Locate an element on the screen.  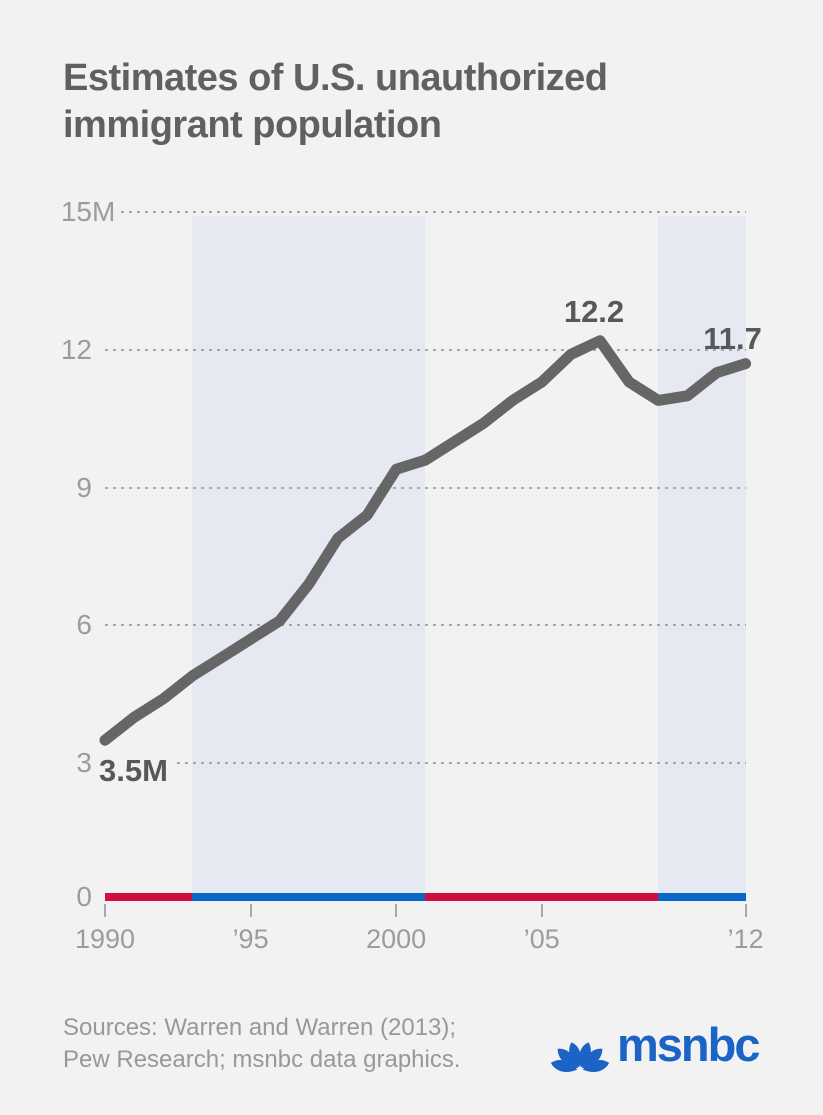
y-tick-number: 6 is located at coordinates (84, 625).